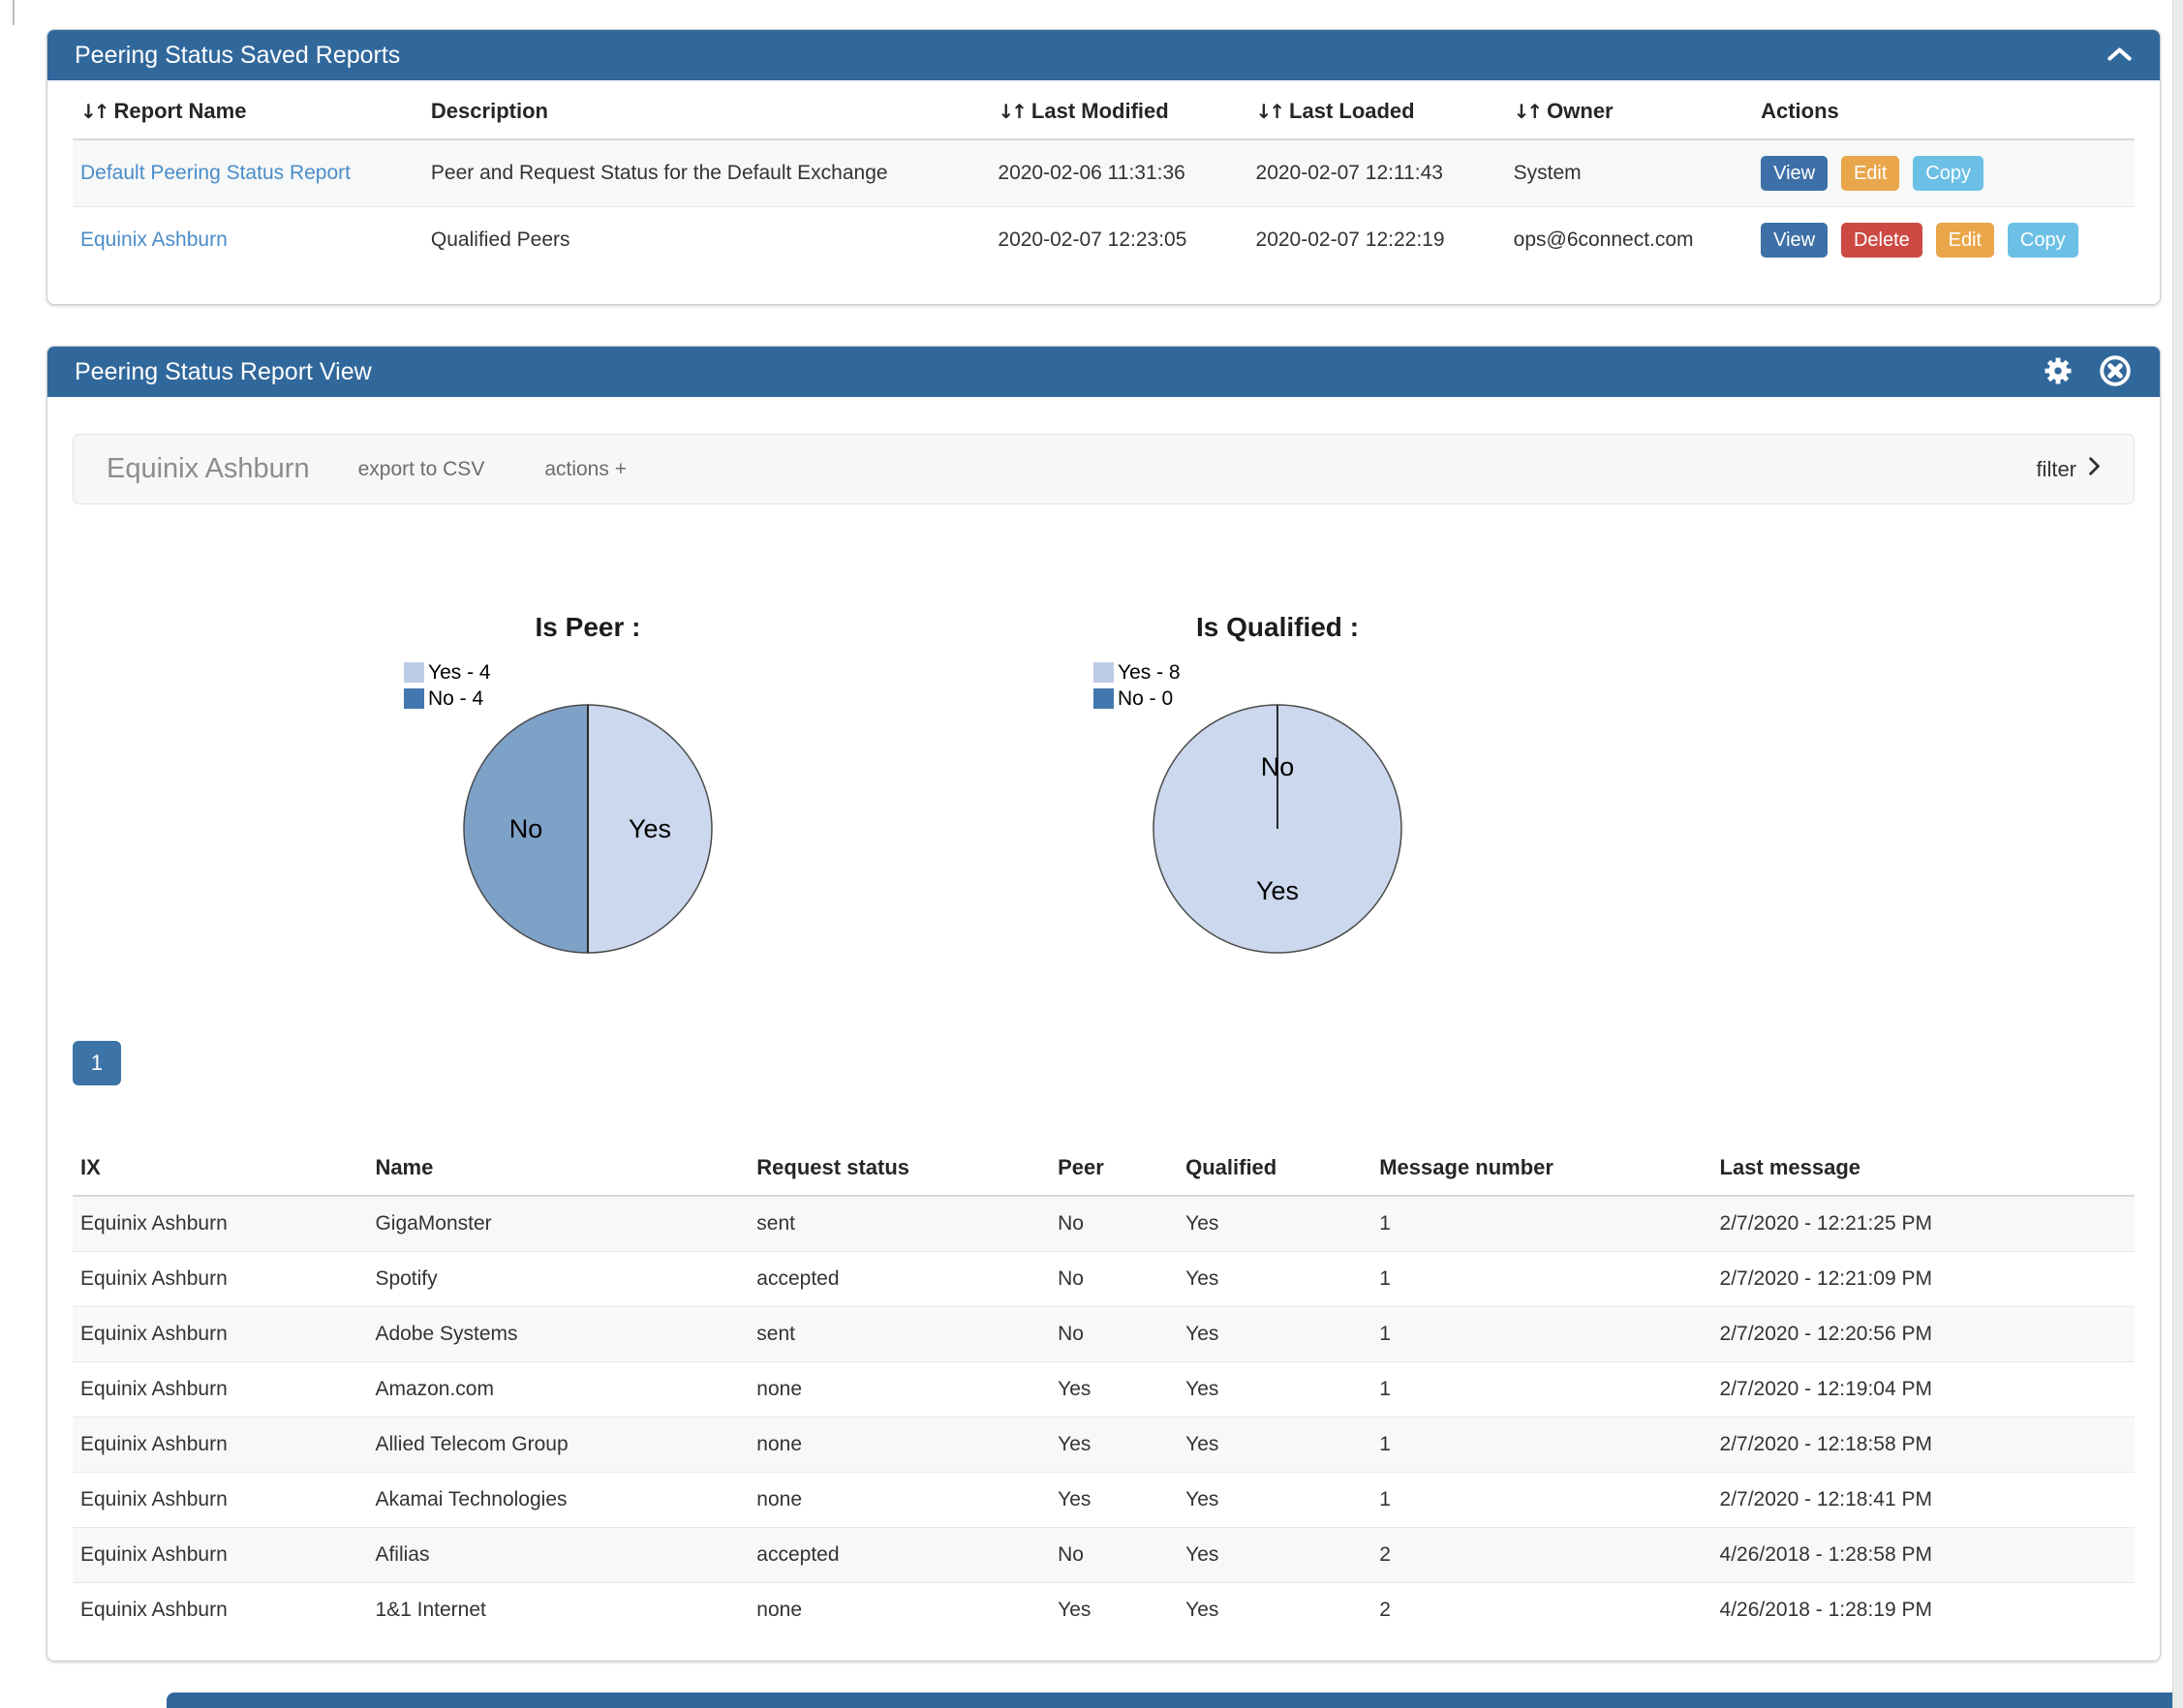 This screenshot has height=1708, width=2183. I want to click on cell-name: Adobe Systems, so click(558, 1334).